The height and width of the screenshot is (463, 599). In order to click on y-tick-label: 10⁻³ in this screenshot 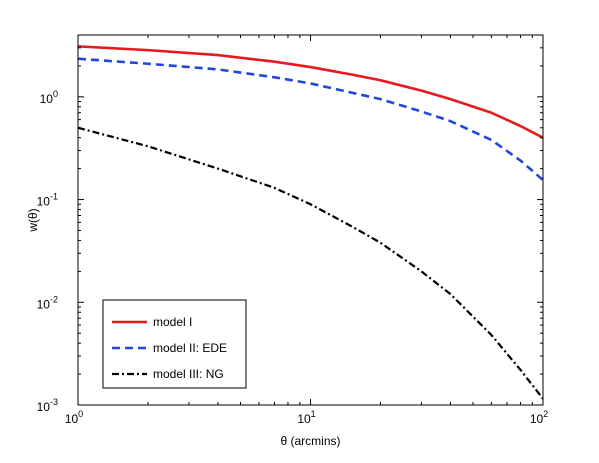, I will do `click(47, 405)`.